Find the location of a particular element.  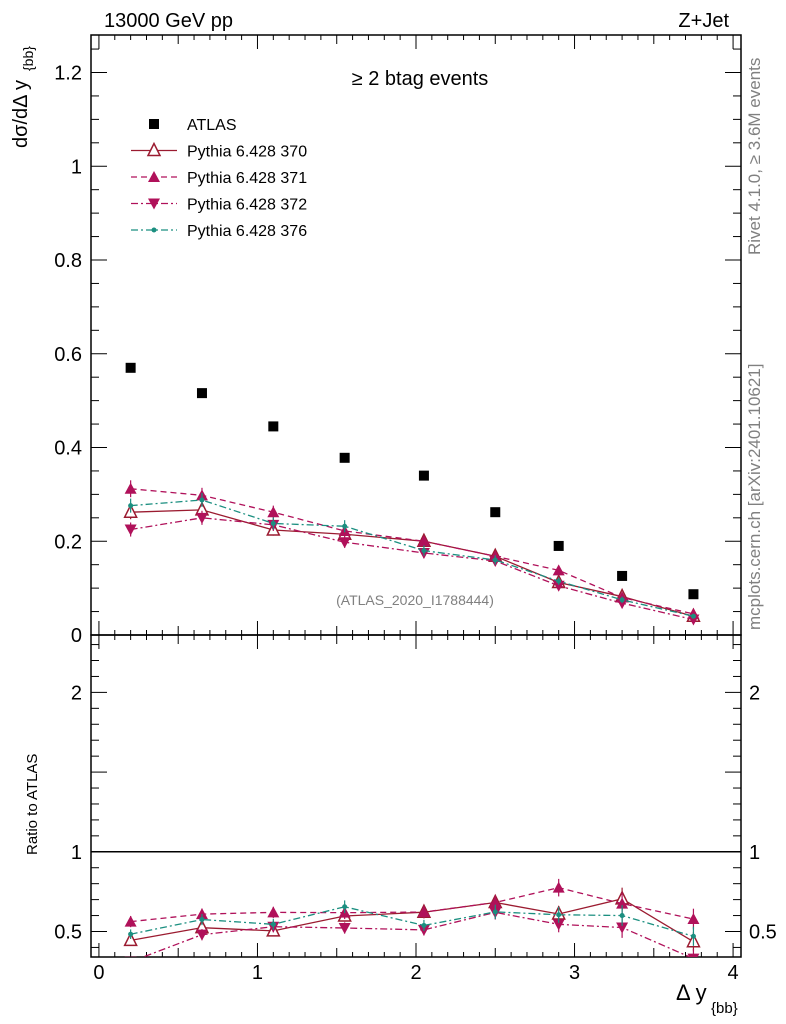

y-tick-label-main: 1.2 is located at coordinates (68, 74).